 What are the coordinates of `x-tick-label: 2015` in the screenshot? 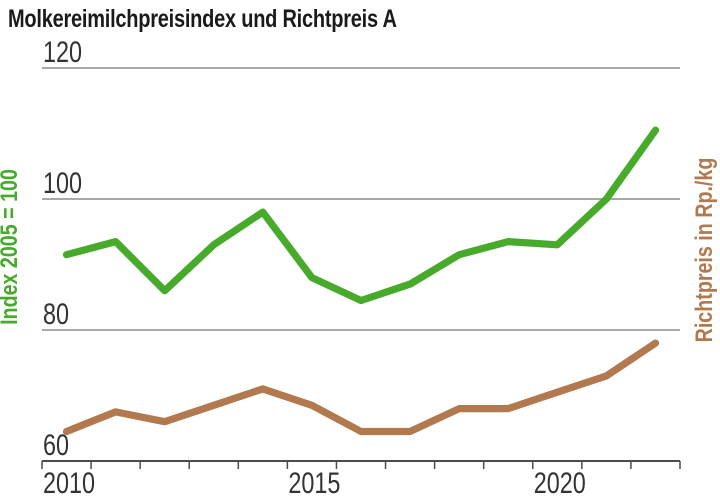 It's located at (314, 481).